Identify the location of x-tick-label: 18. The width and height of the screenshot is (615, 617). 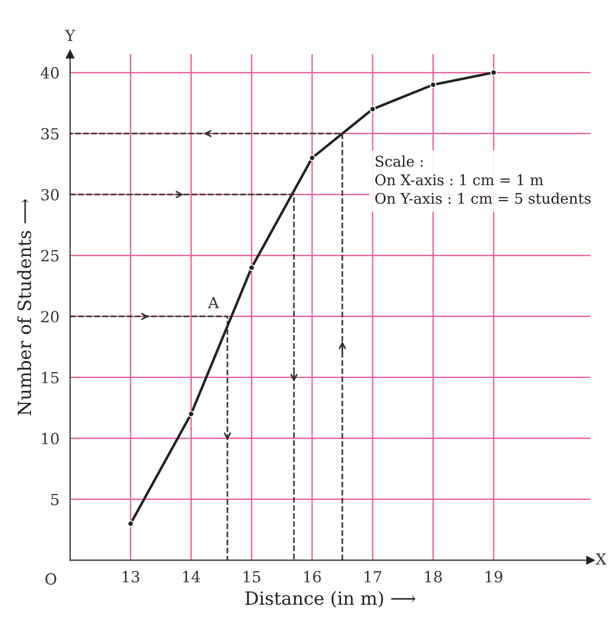
(433, 576).